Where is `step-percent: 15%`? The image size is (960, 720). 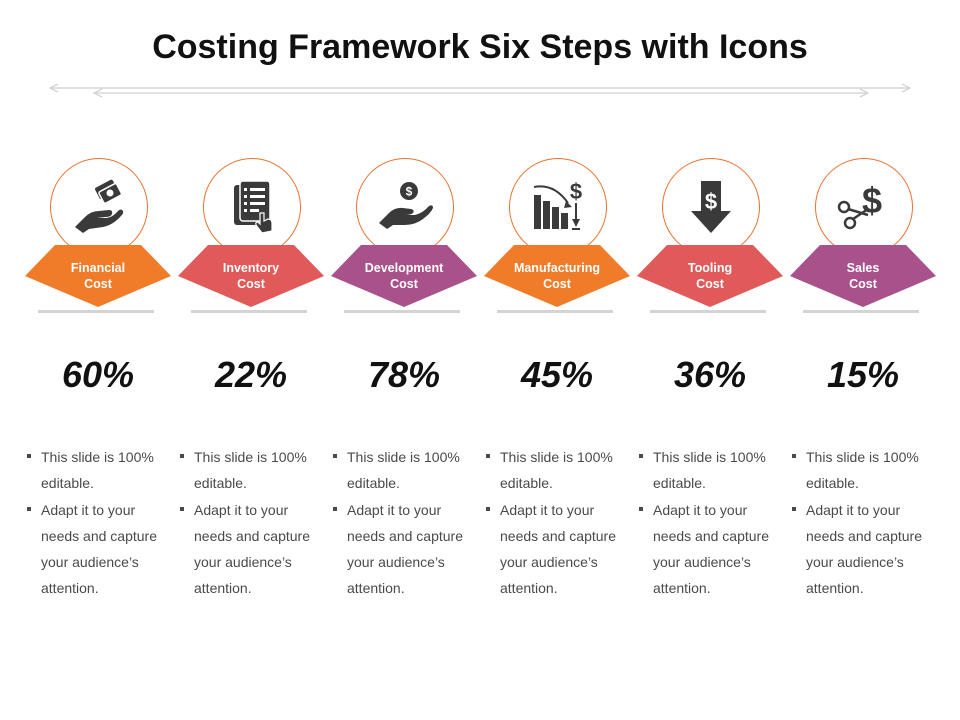 step-percent: 15% is located at coordinates (863, 374).